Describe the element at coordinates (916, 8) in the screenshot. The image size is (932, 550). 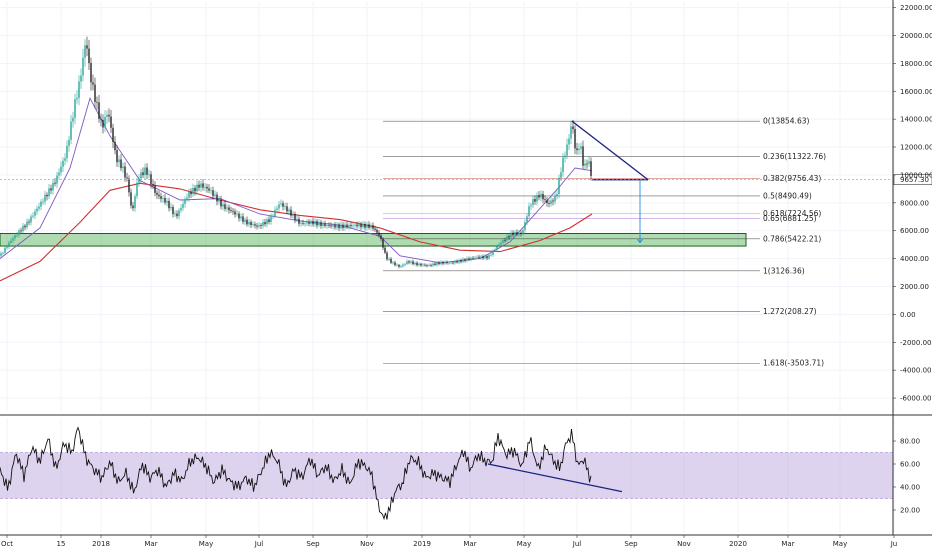
I see `y-tick-label: 22000.00` at that location.